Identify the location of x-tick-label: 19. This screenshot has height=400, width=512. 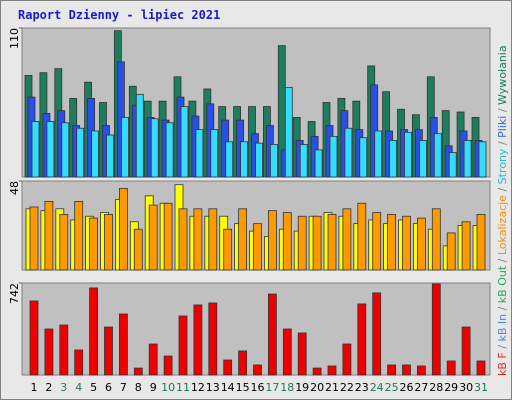
(302, 387).